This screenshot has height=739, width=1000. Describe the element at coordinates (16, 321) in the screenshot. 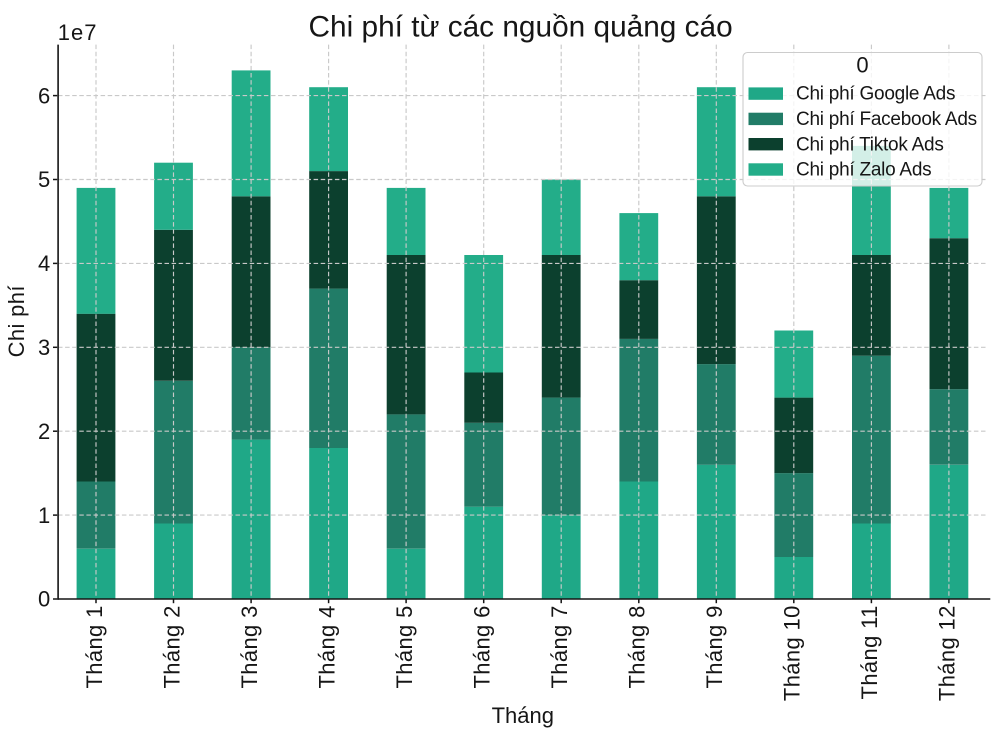

I see `svg-text: Chi phí` at that location.